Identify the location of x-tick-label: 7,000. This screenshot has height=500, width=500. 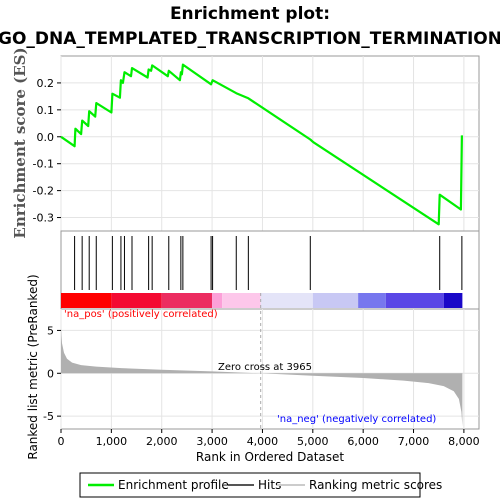
(414, 441).